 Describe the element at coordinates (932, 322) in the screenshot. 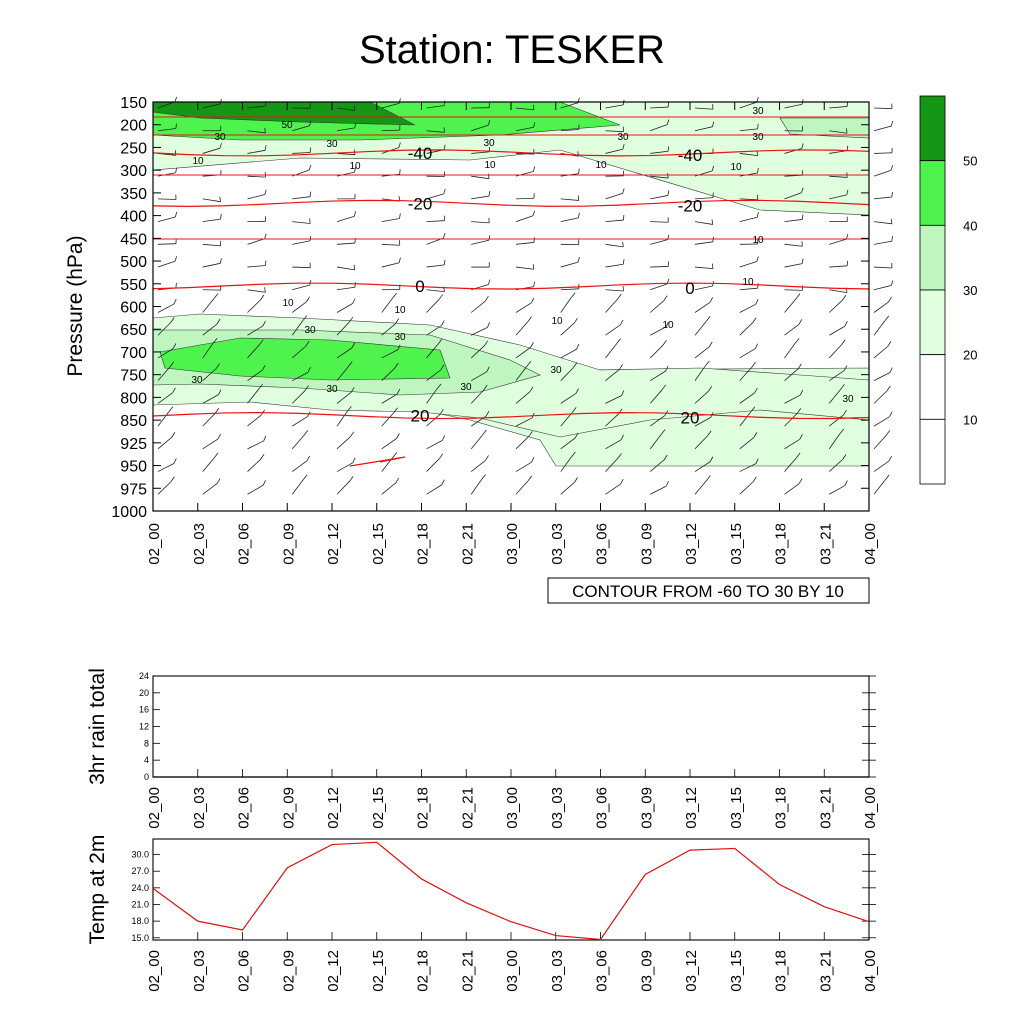

I see `colorbar-segment` at that location.